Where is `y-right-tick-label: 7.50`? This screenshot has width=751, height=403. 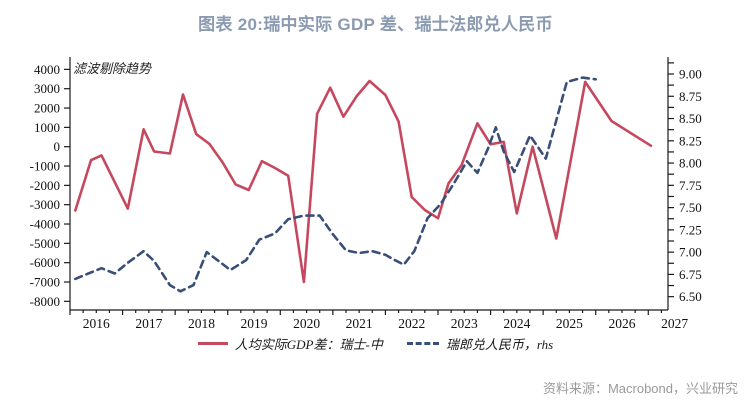 y-right-tick-label: 7.50 is located at coordinates (690, 207).